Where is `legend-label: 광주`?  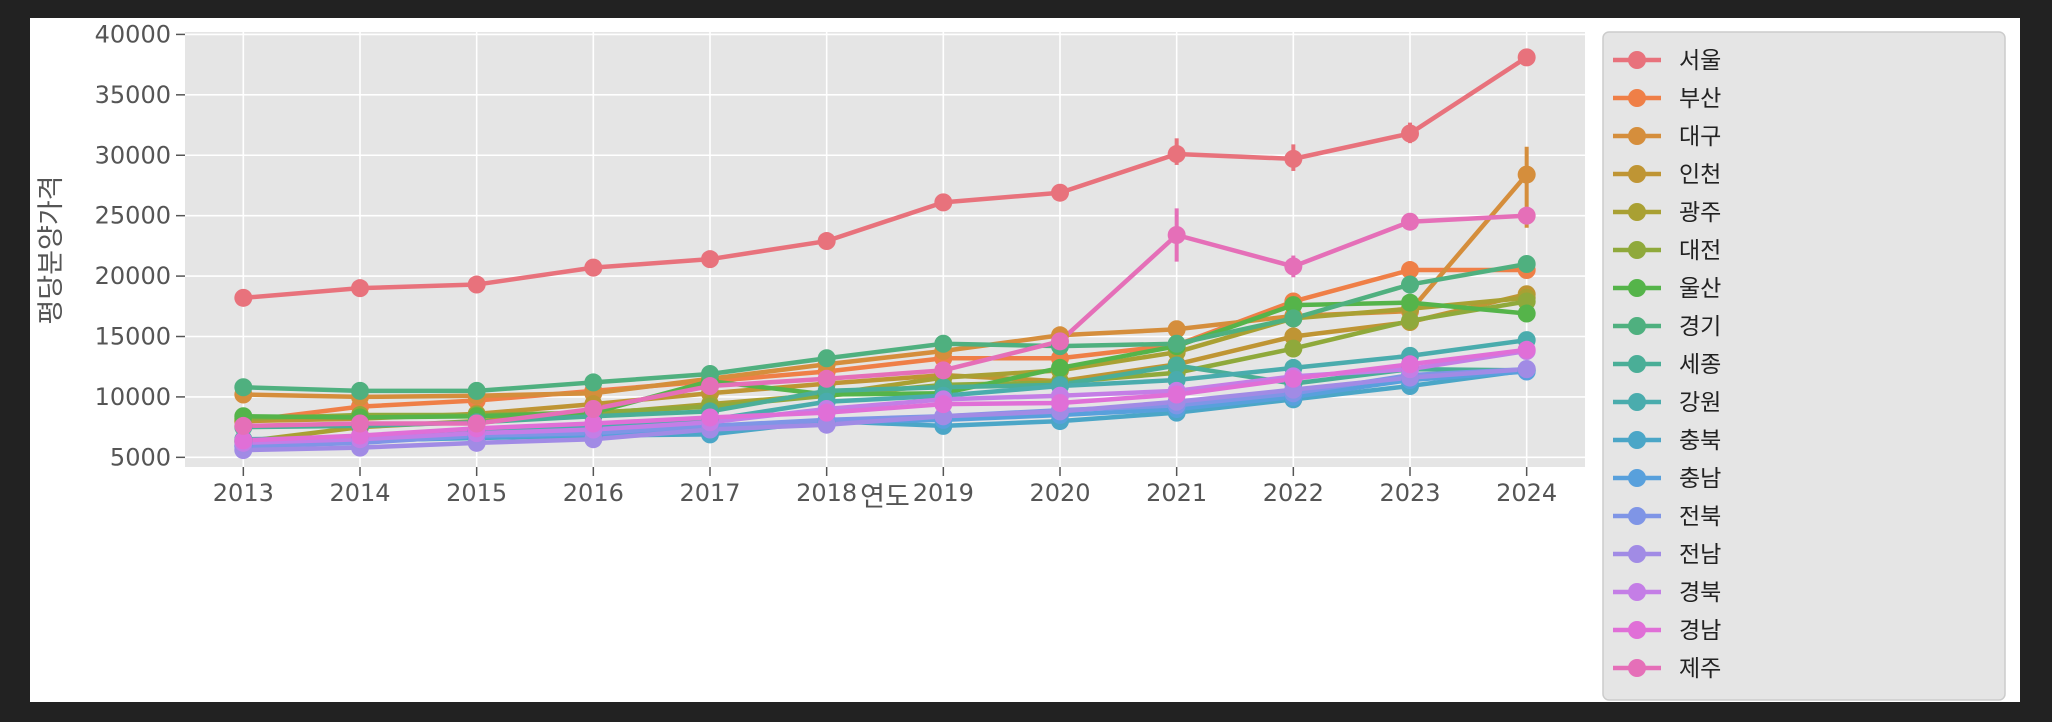 legend-label: 광주 is located at coordinates (1700, 213).